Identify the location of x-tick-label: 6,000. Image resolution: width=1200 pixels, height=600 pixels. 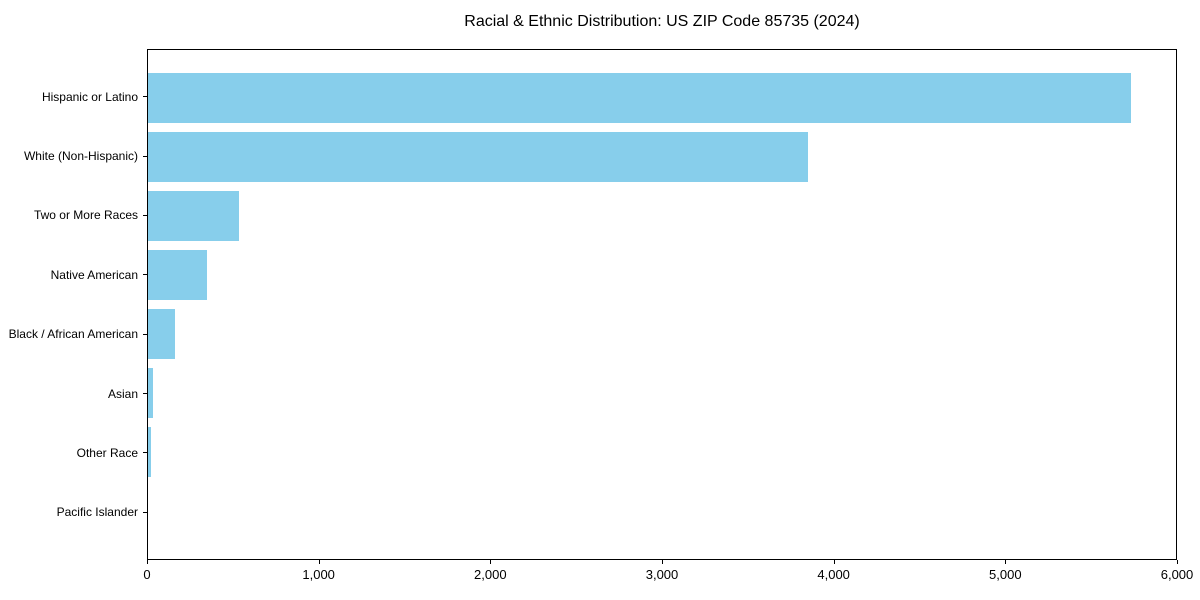
(1177, 574).